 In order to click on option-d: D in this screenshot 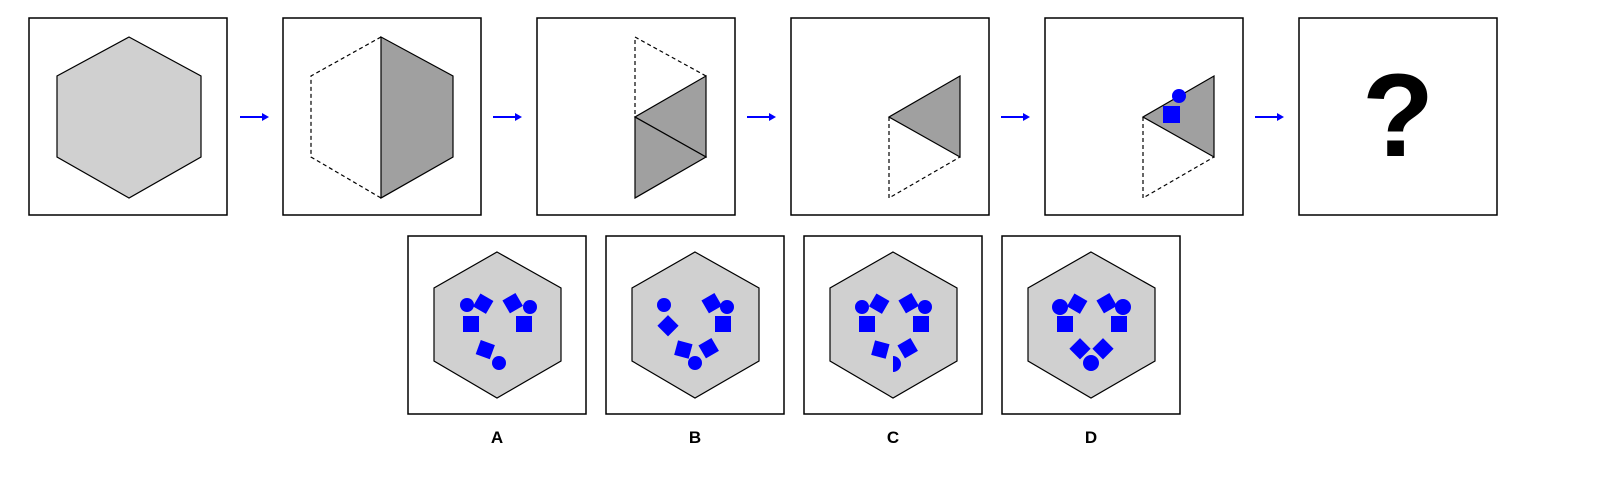, I will do `click(1091, 341)`.